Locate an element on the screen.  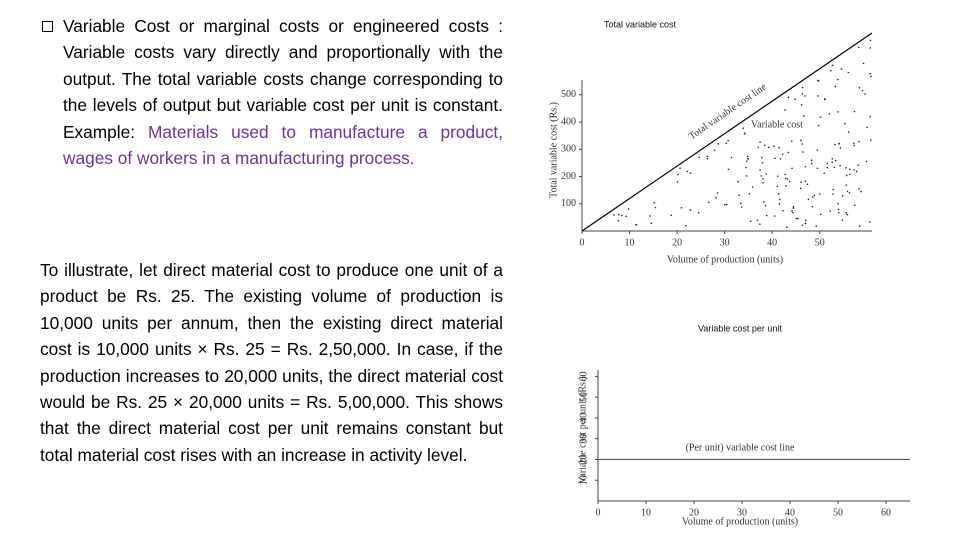
y-tick-label: 200 is located at coordinates (568, 176).